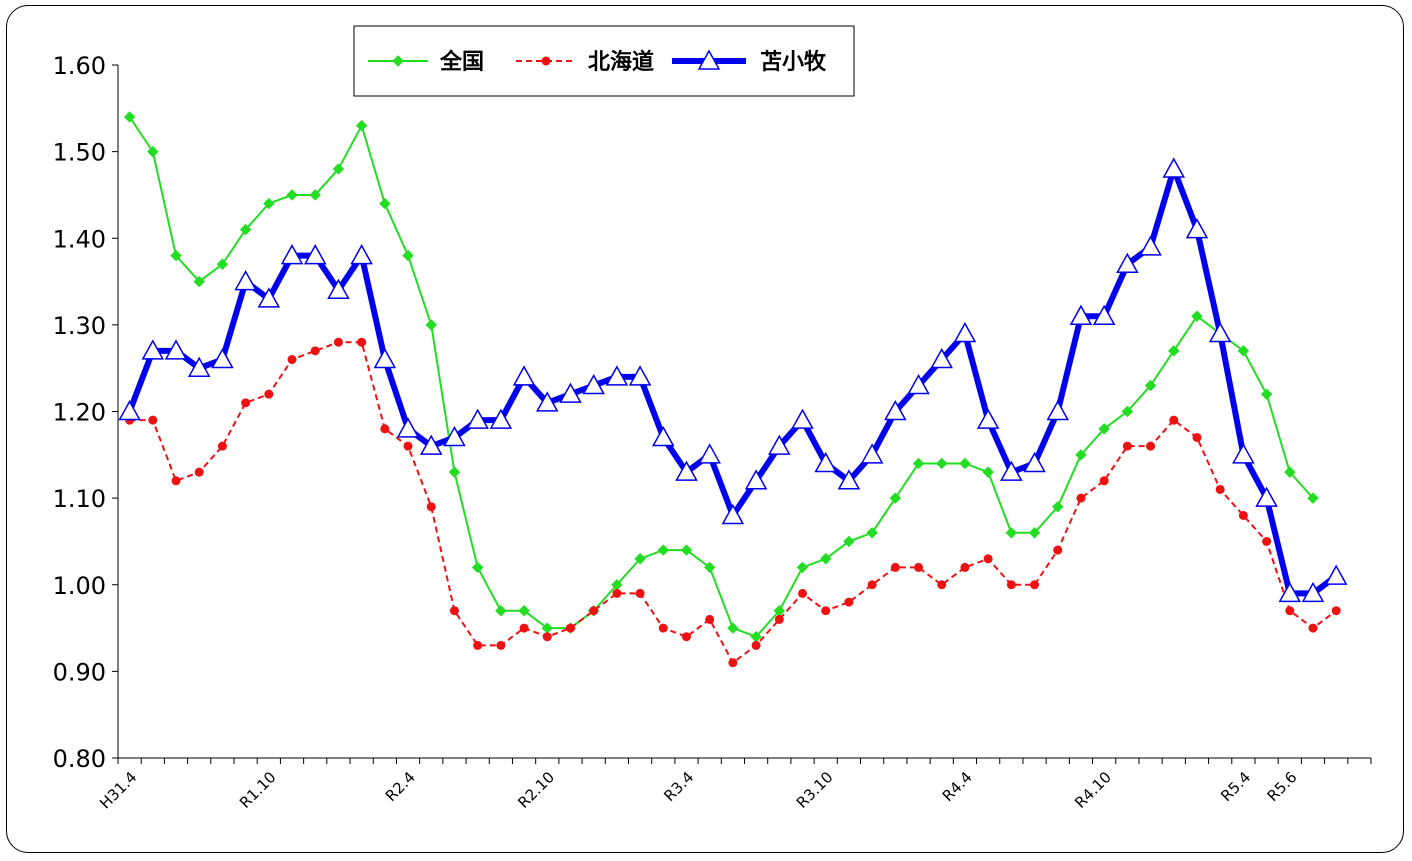 Image resolution: width=1412 pixels, height=861 pixels. What do you see at coordinates (79, 326) in the screenshot?
I see `y-tick-label: 1.30` at bounding box center [79, 326].